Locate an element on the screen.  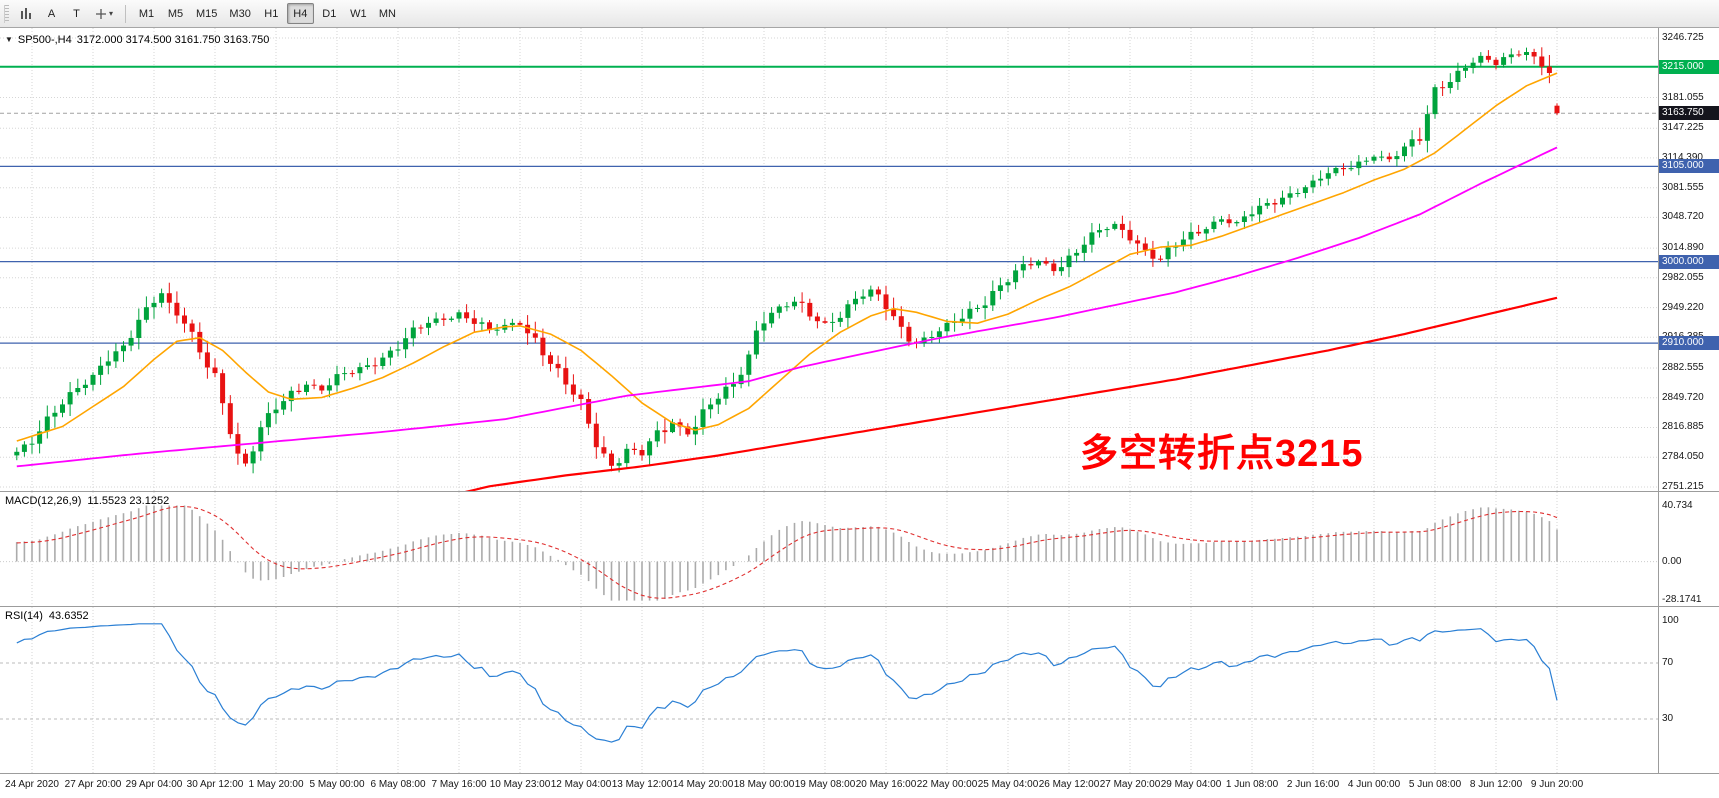
price-axis-label: 3081.555 is located at coordinates (1683, 187).